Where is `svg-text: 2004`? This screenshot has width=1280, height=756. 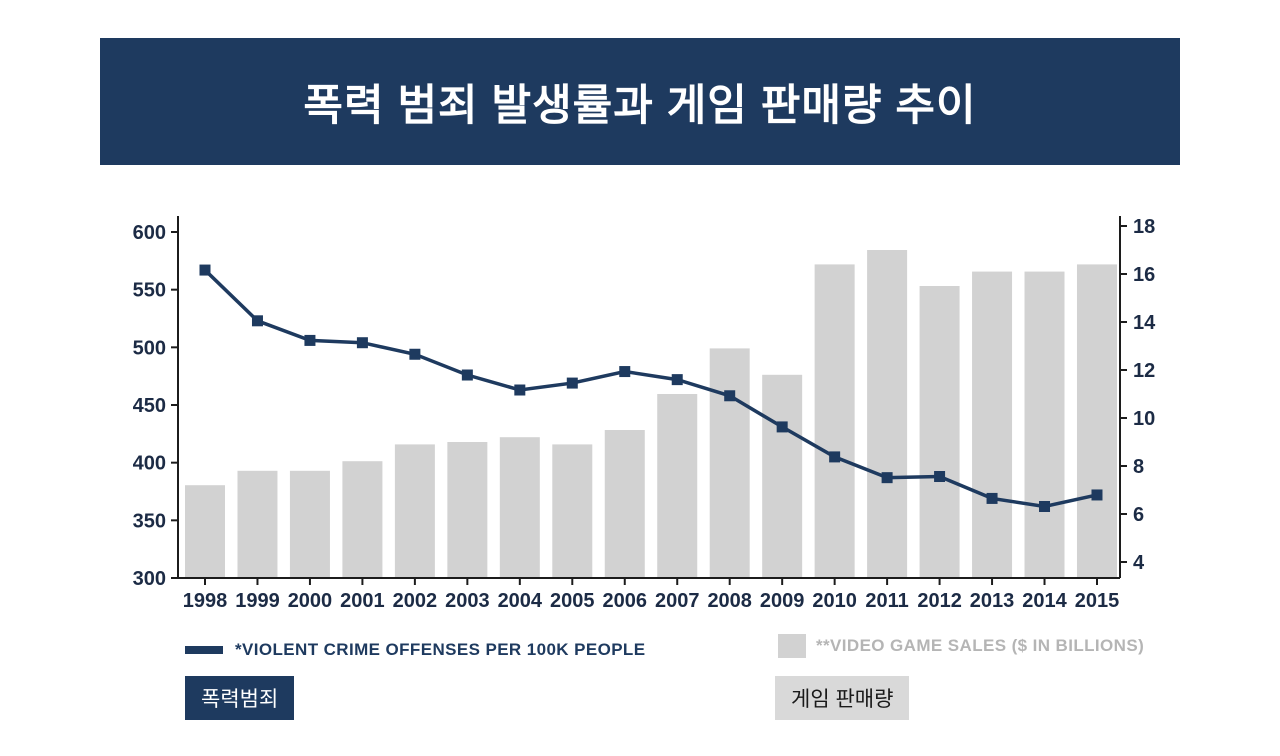
svg-text: 2004 is located at coordinates (520, 601).